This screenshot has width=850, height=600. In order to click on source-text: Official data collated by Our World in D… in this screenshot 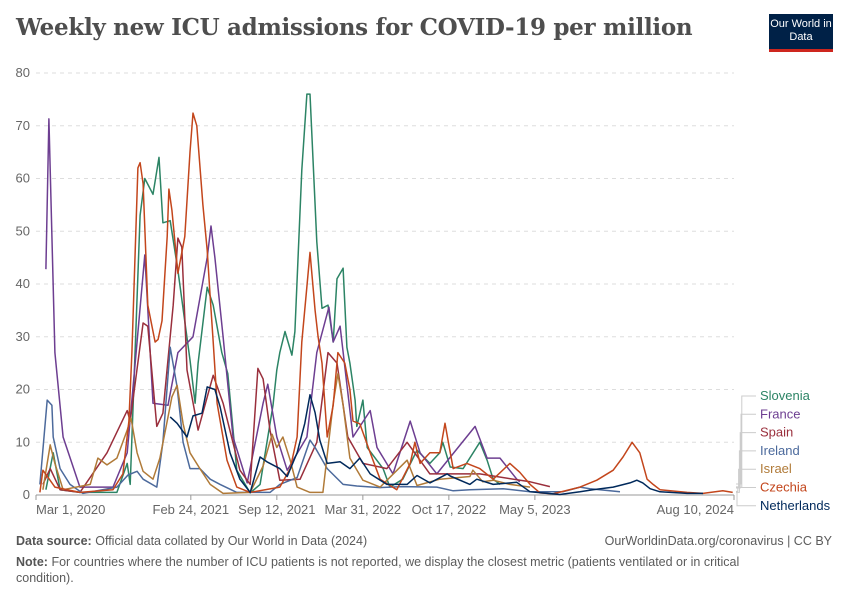, I will do `click(231, 541)`.